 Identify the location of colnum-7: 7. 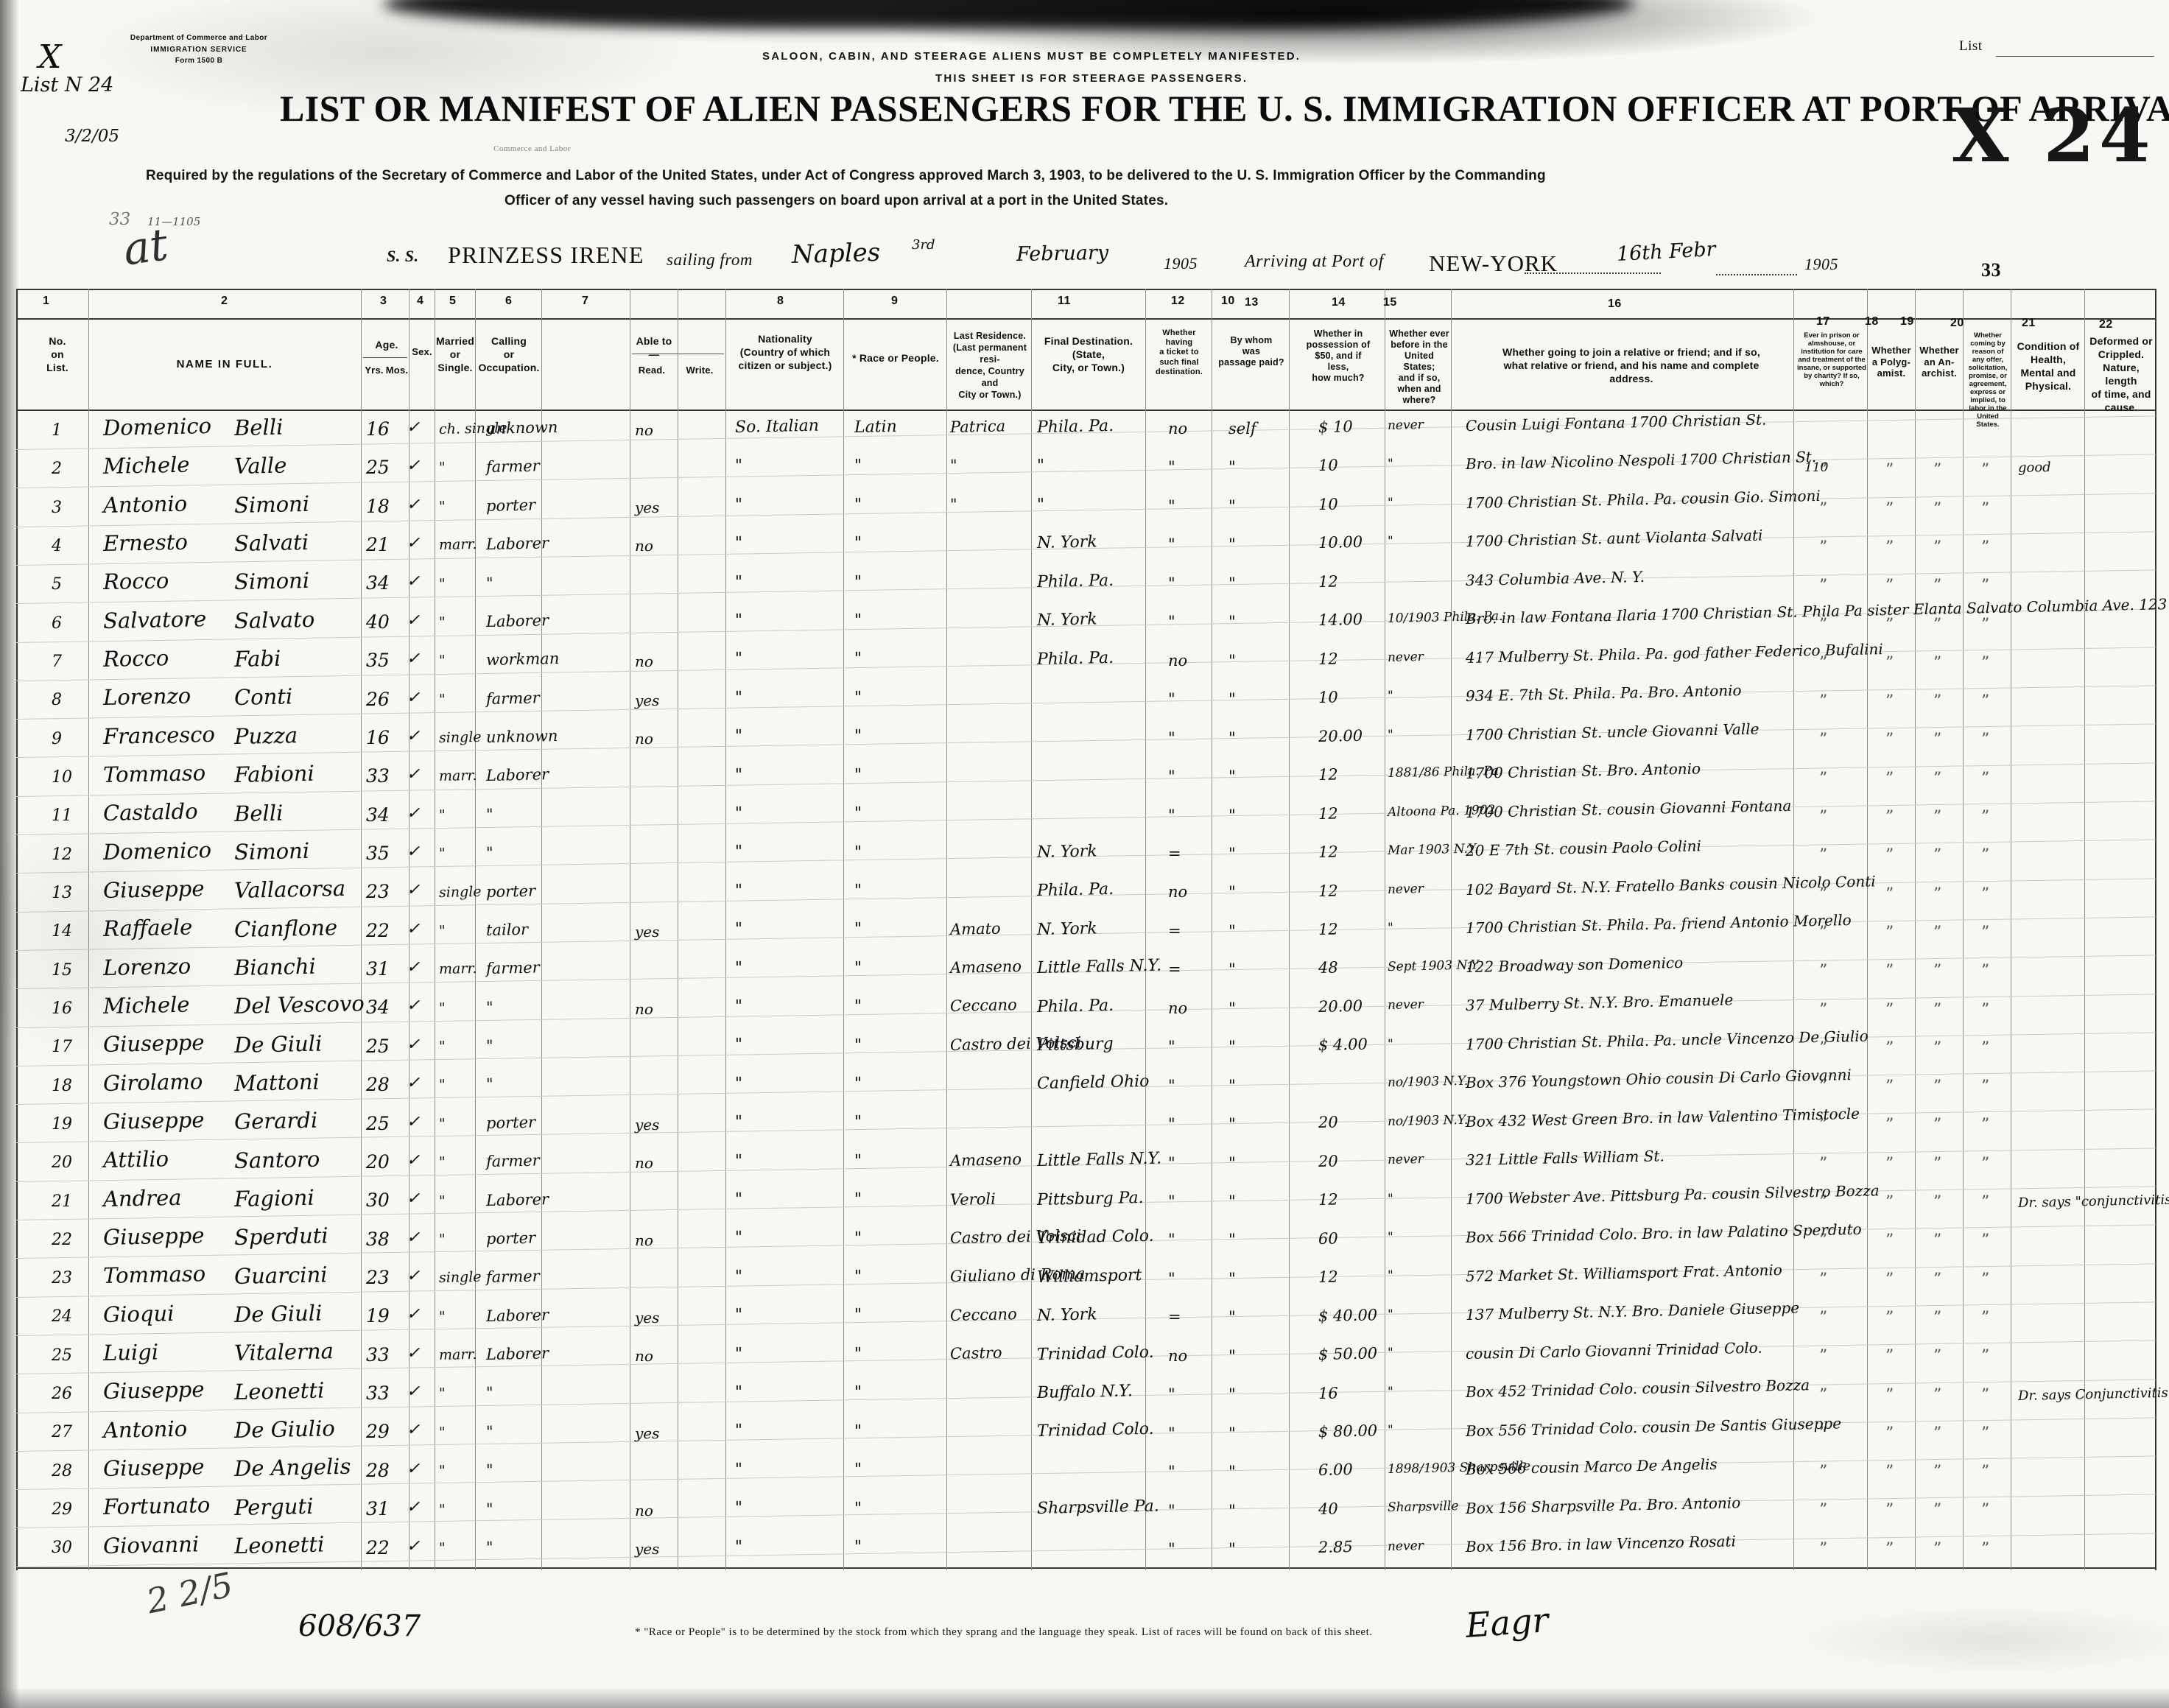
(585, 301).